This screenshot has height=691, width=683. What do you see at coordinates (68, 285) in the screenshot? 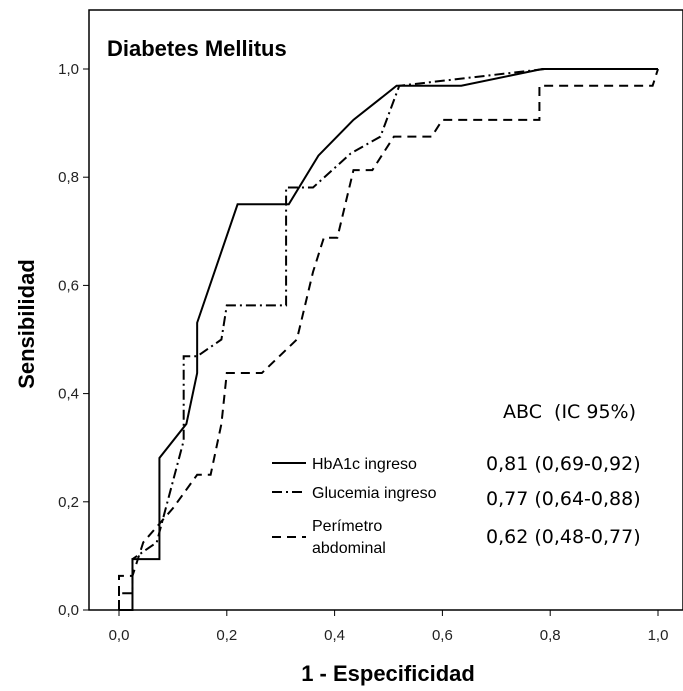
I see `y-tick-label: 0,6` at bounding box center [68, 285].